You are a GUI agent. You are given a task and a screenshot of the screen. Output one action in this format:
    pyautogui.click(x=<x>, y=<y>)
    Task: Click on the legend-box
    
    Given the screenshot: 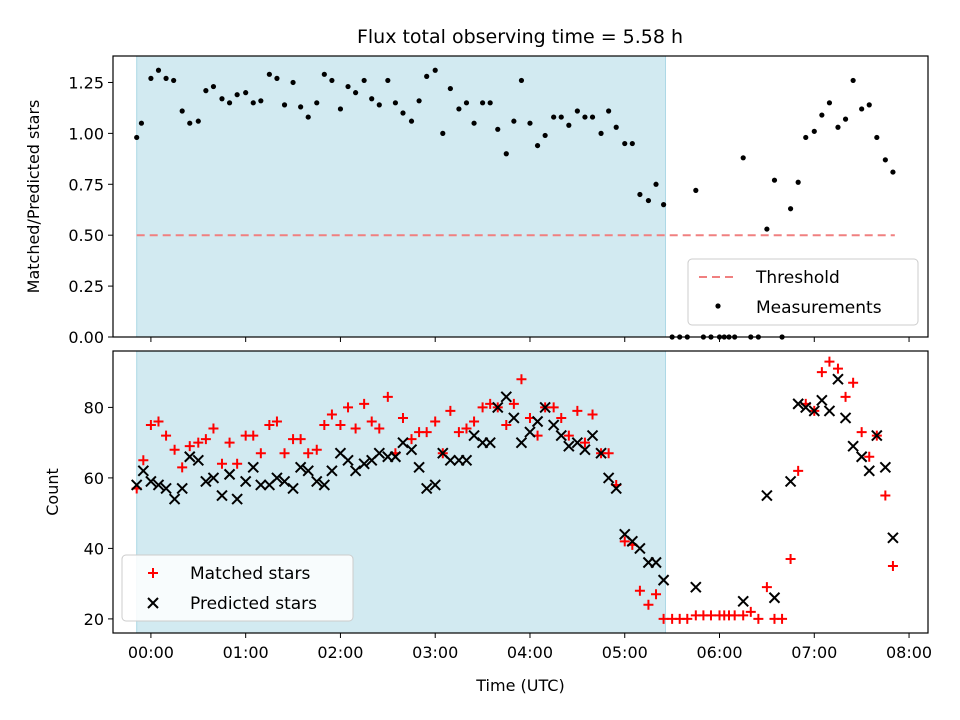 What is the action you would take?
    pyautogui.click(x=803, y=292)
    